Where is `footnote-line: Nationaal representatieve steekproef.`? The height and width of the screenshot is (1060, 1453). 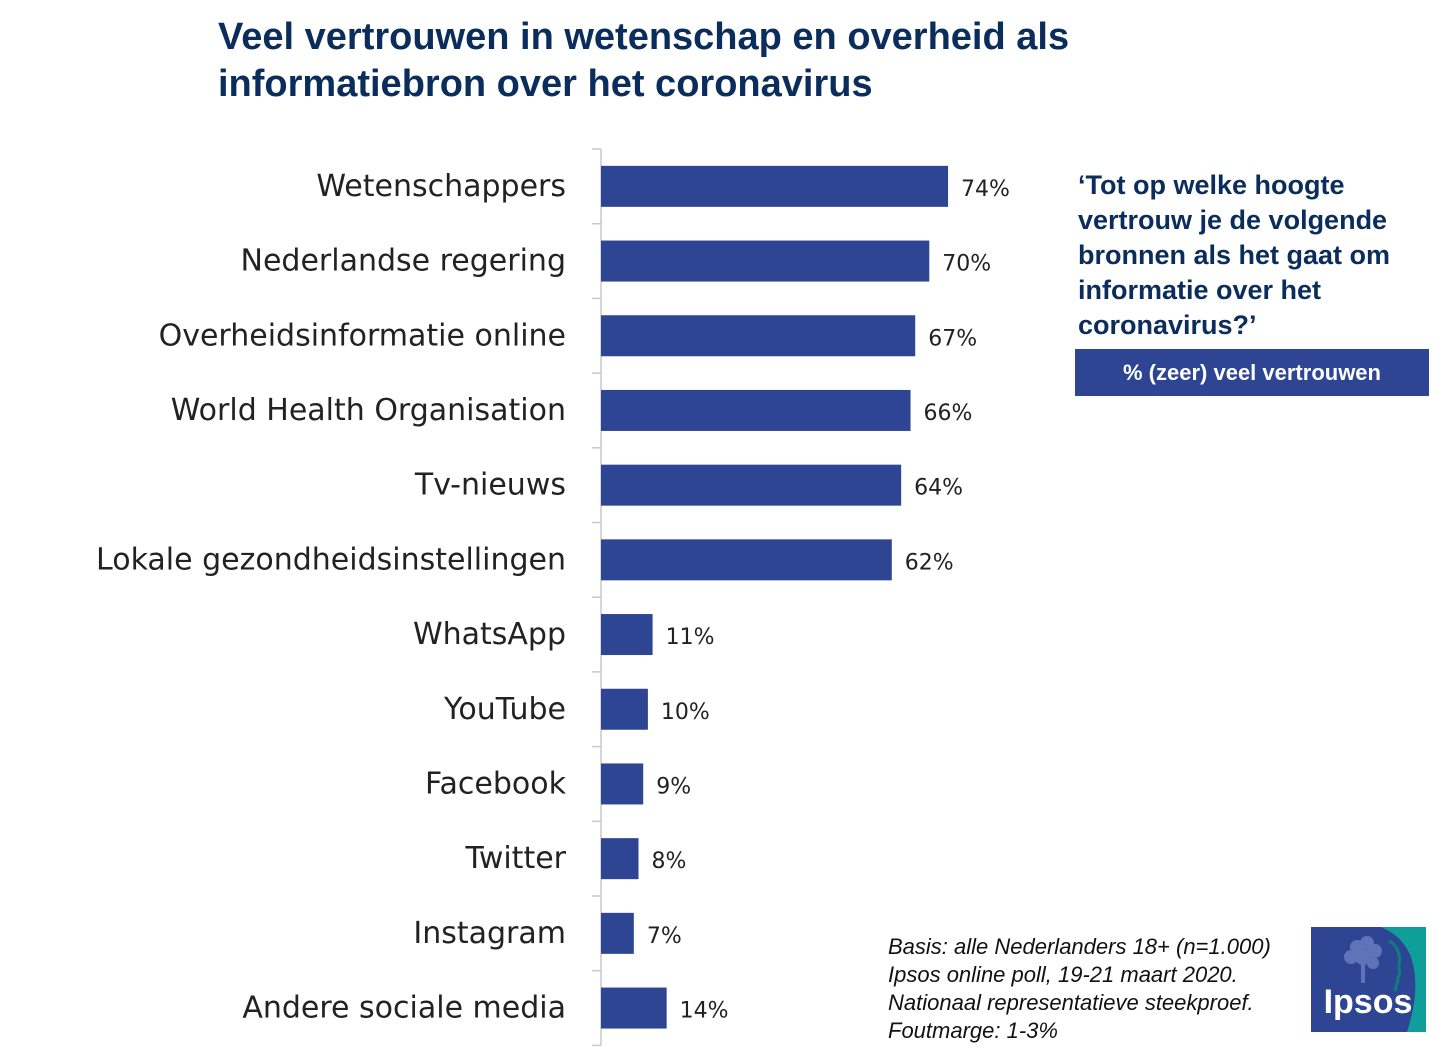
footnote-line: Nationaal representatieve steekproef. is located at coordinates (1071, 1002).